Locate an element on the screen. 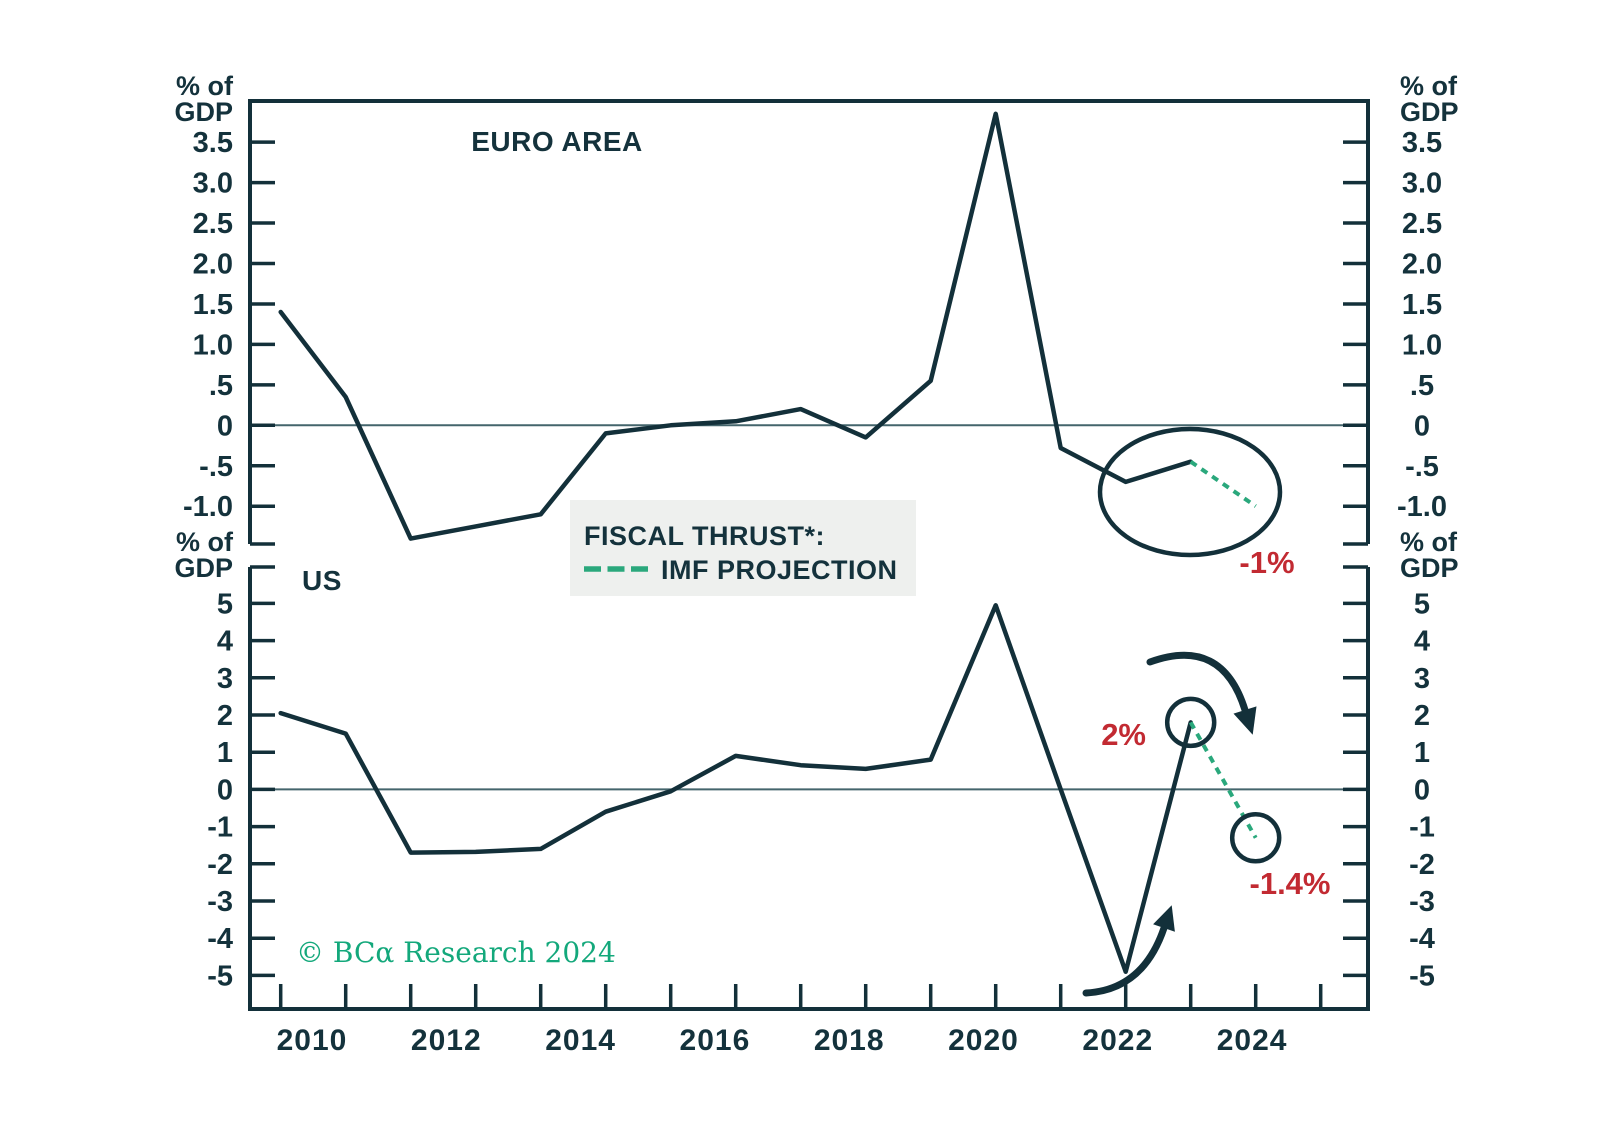  y-tick-label-left: 1.0 is located at coordinates (213, 345).